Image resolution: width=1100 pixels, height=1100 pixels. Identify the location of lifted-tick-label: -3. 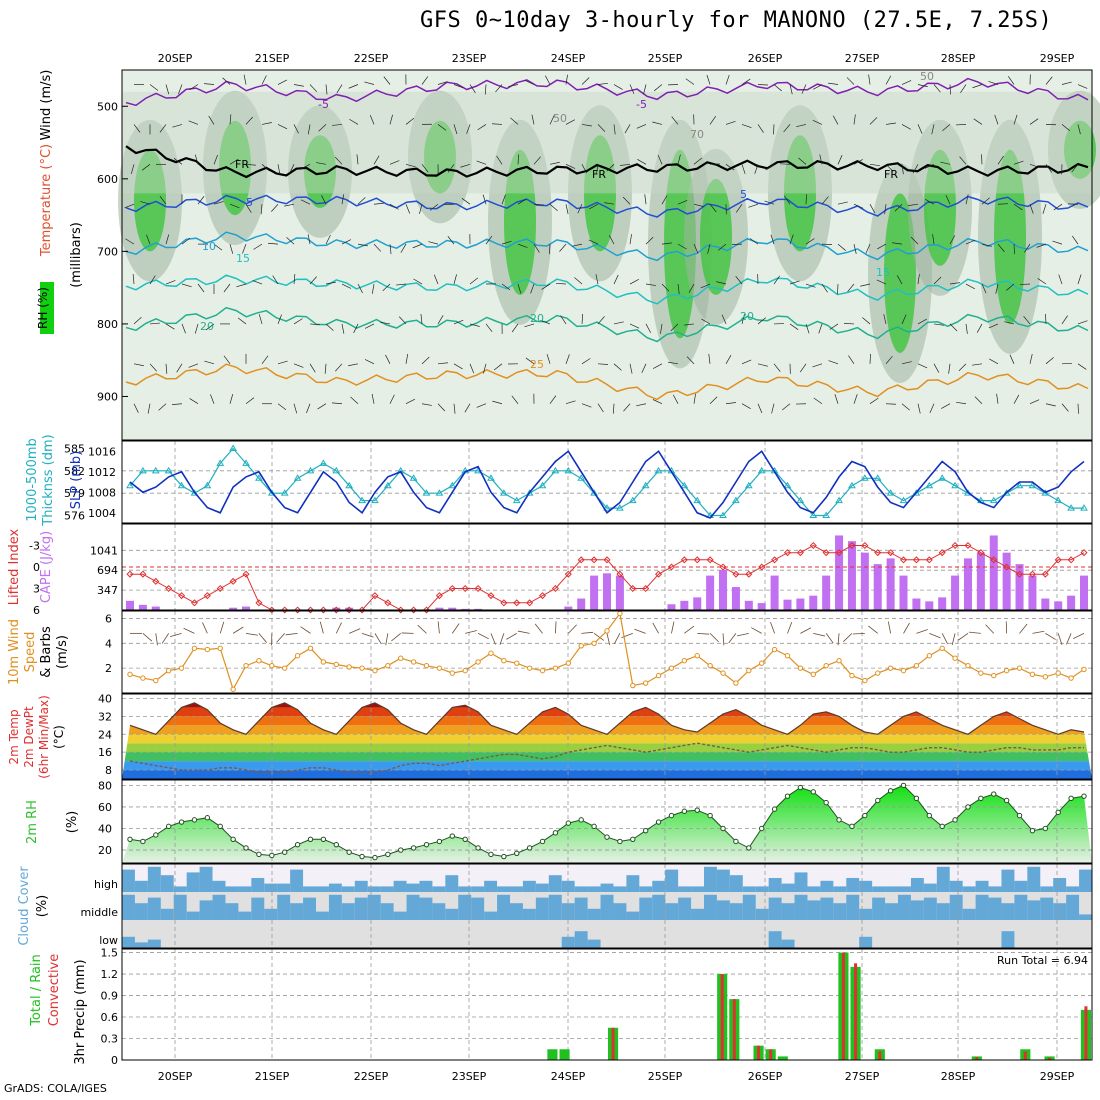
(34, 546).